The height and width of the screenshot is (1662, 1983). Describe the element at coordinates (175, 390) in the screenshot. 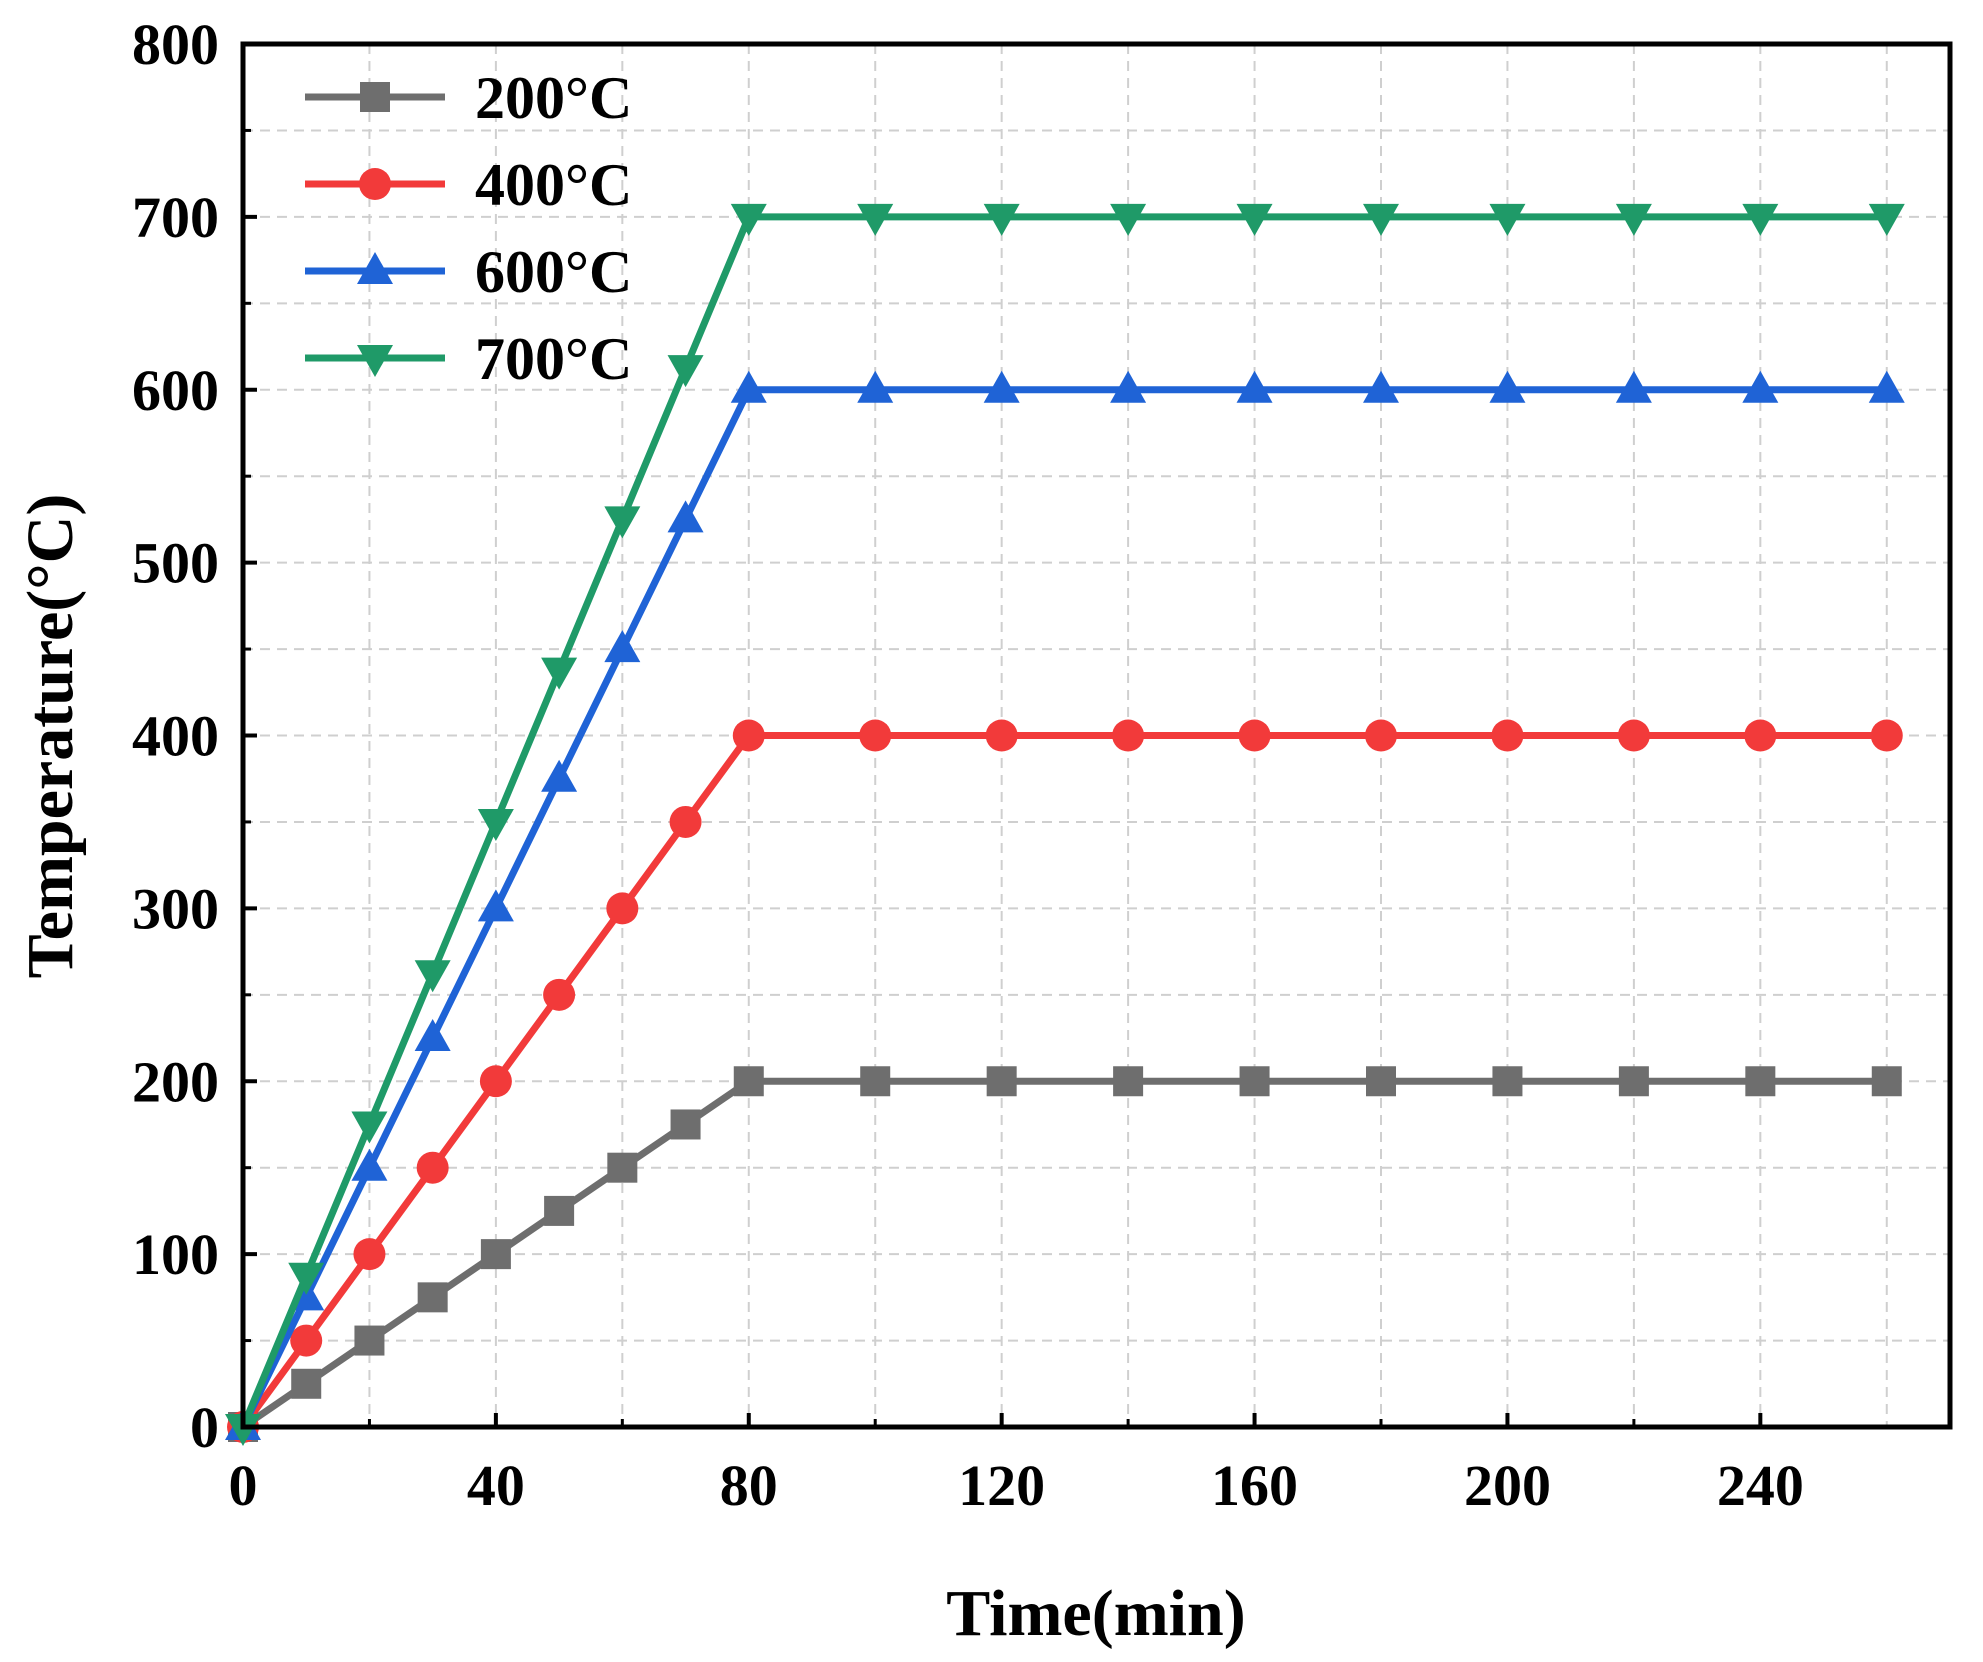

I see `y-tick-label: 600` at that location.